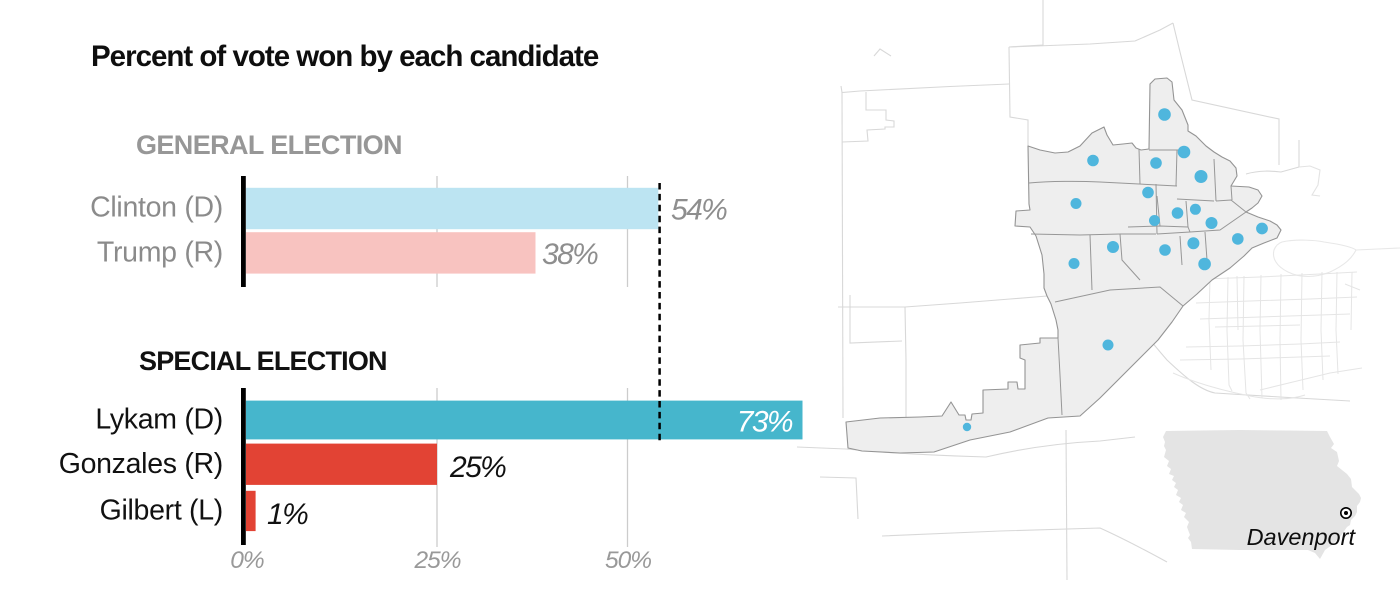 The height and width of the screenshot is (605, 1400). What do you see at coordinates (699, 210) in the screenshot?
I see `svg-text: 54%` at bounding box center [699, 210].